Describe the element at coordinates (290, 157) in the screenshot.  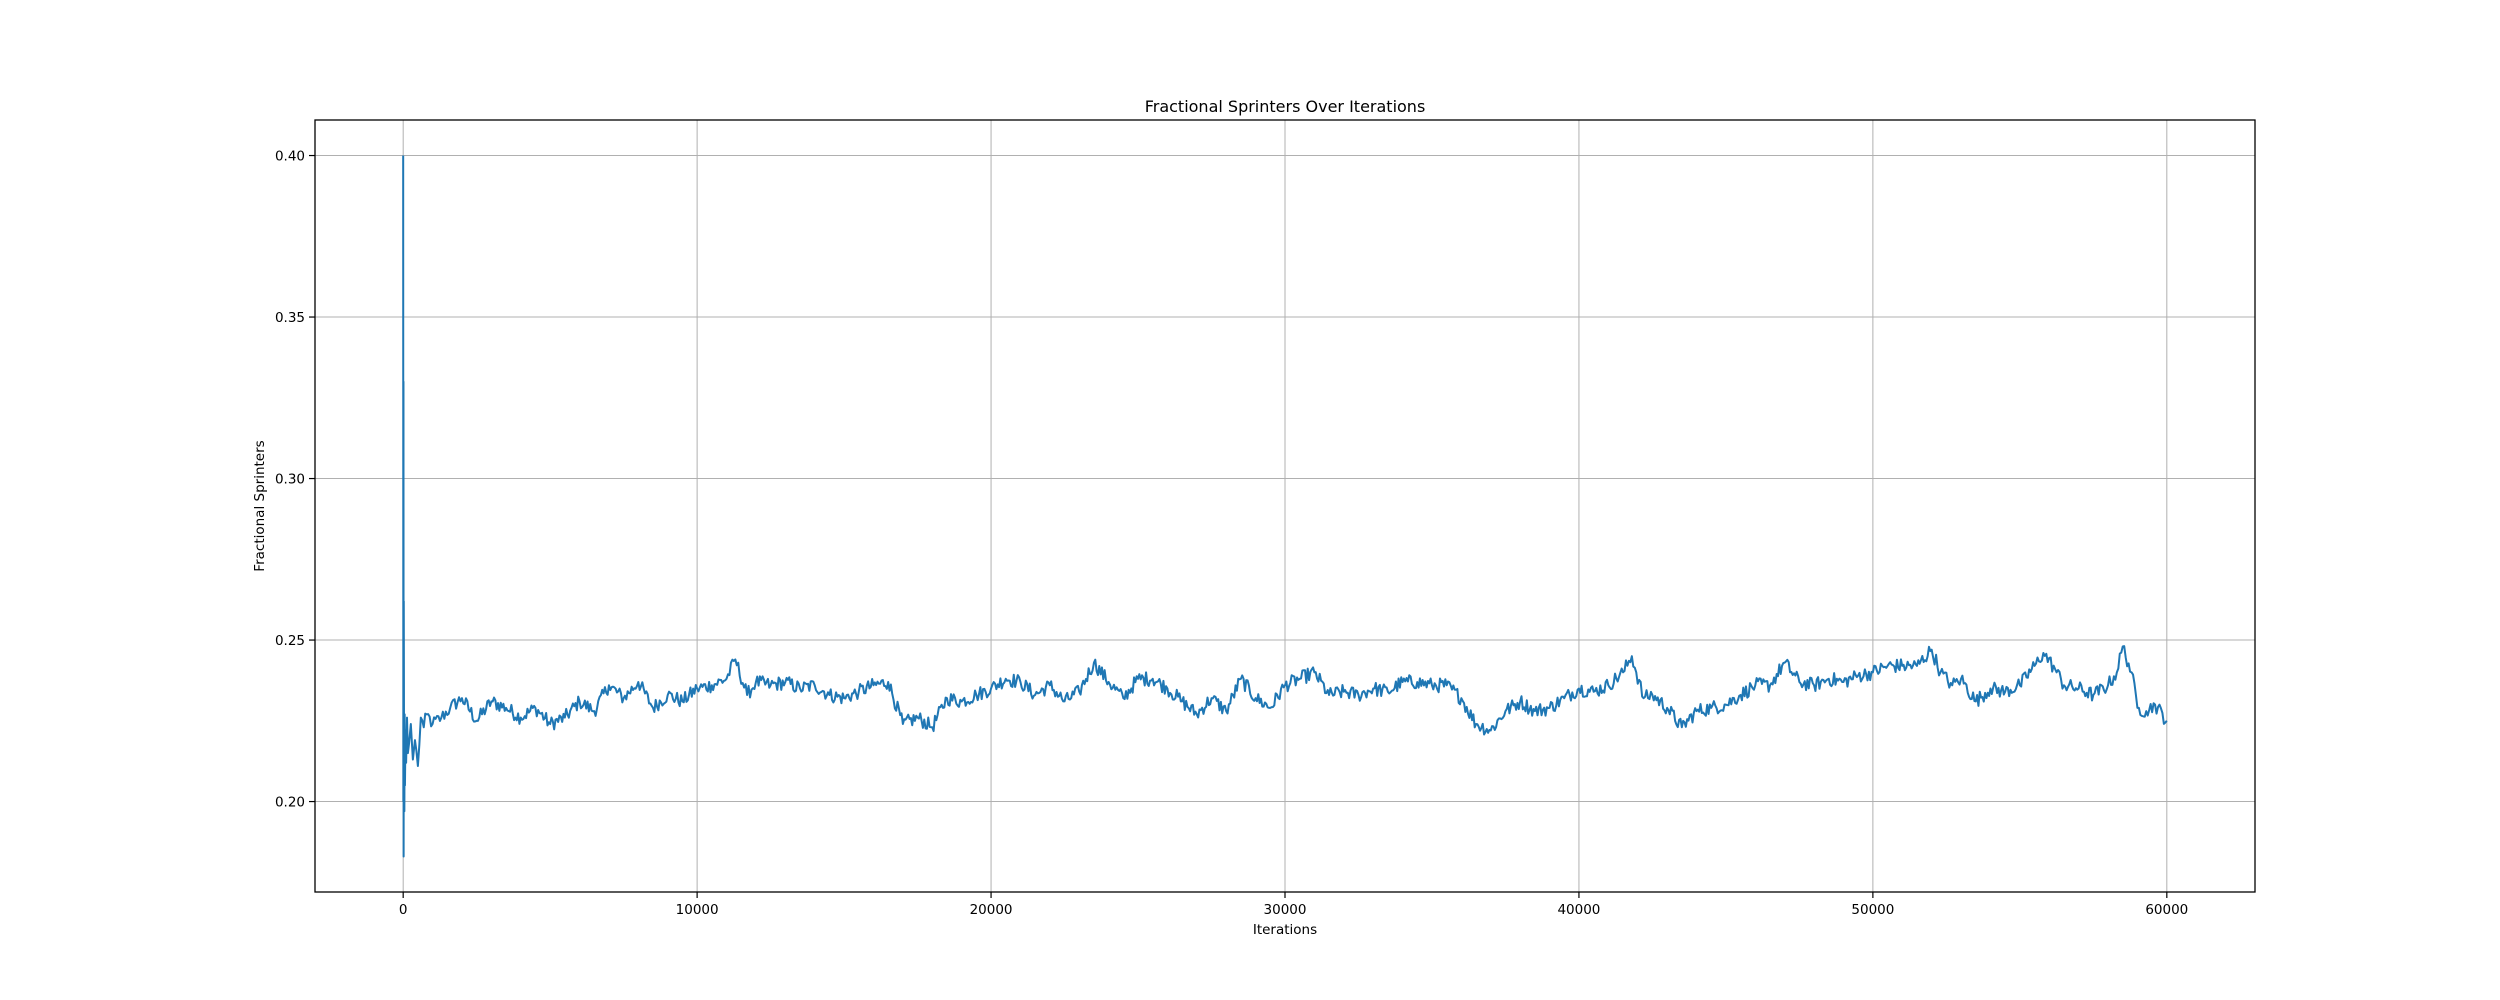
I see `y-tick-label: 0.40` at that location.